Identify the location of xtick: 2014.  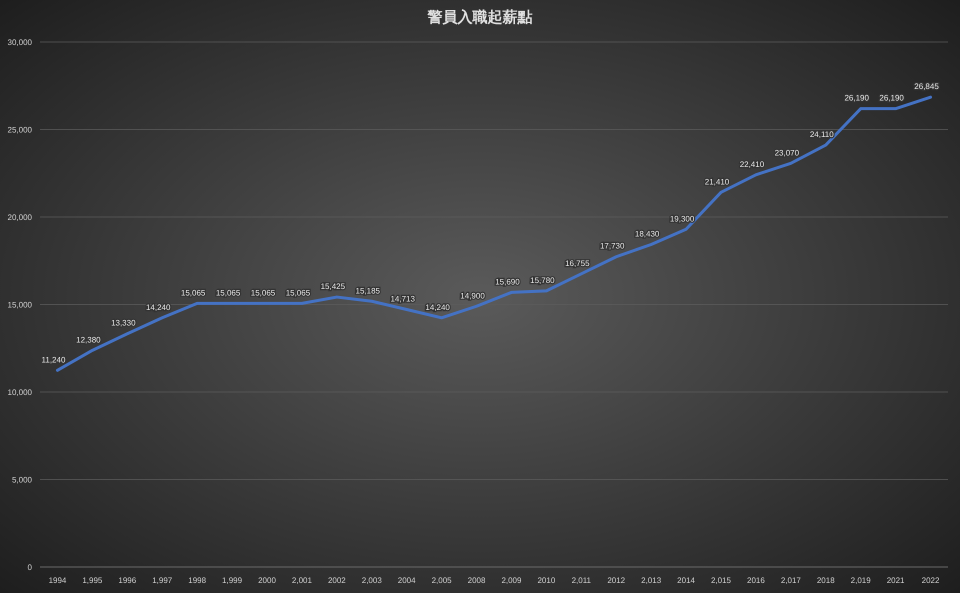
(686, 580).